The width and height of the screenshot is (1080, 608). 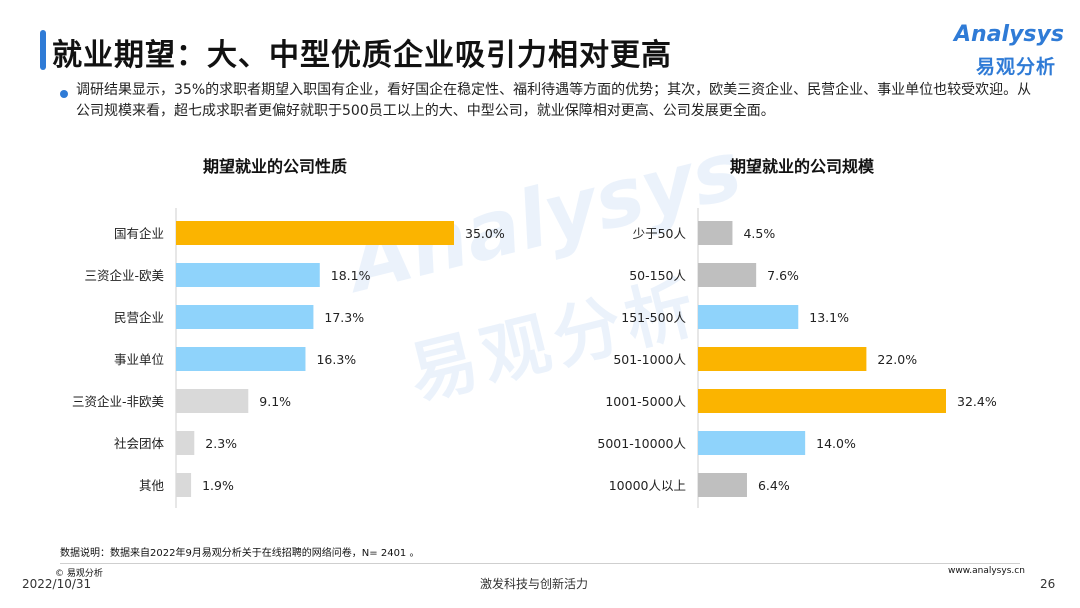 What do you see at coordinates (336, 359) in the screenshot?
I see `value-label: 16.3%` at bounding box center [336, 359].